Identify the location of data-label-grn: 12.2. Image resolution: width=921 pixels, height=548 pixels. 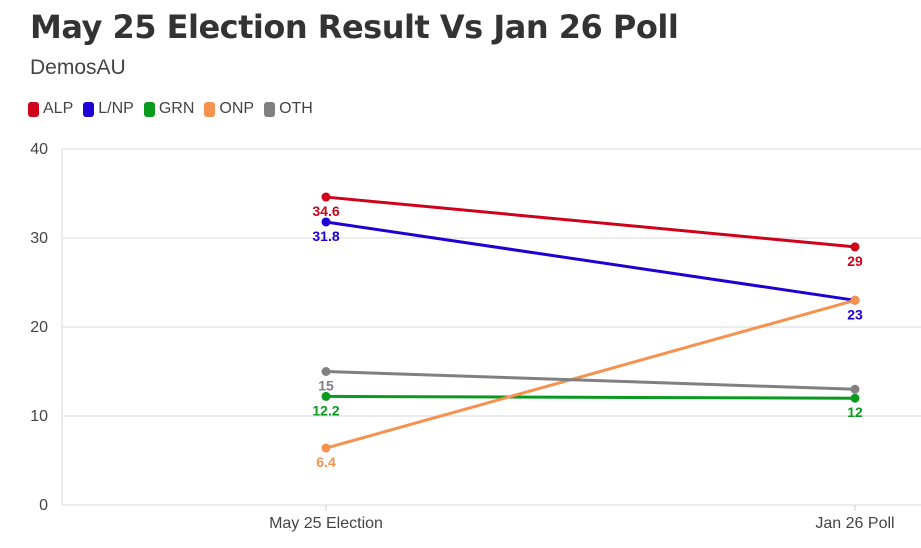
(325, 410).